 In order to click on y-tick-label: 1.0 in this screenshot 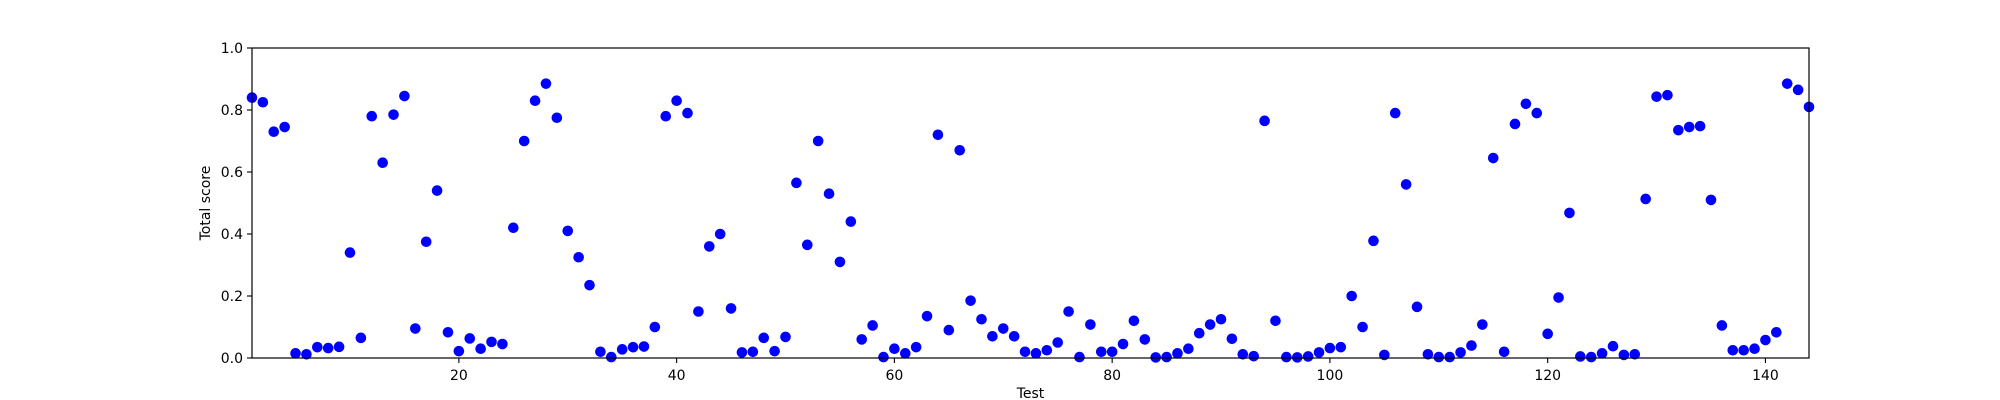, I will do `click(232, 49)`.